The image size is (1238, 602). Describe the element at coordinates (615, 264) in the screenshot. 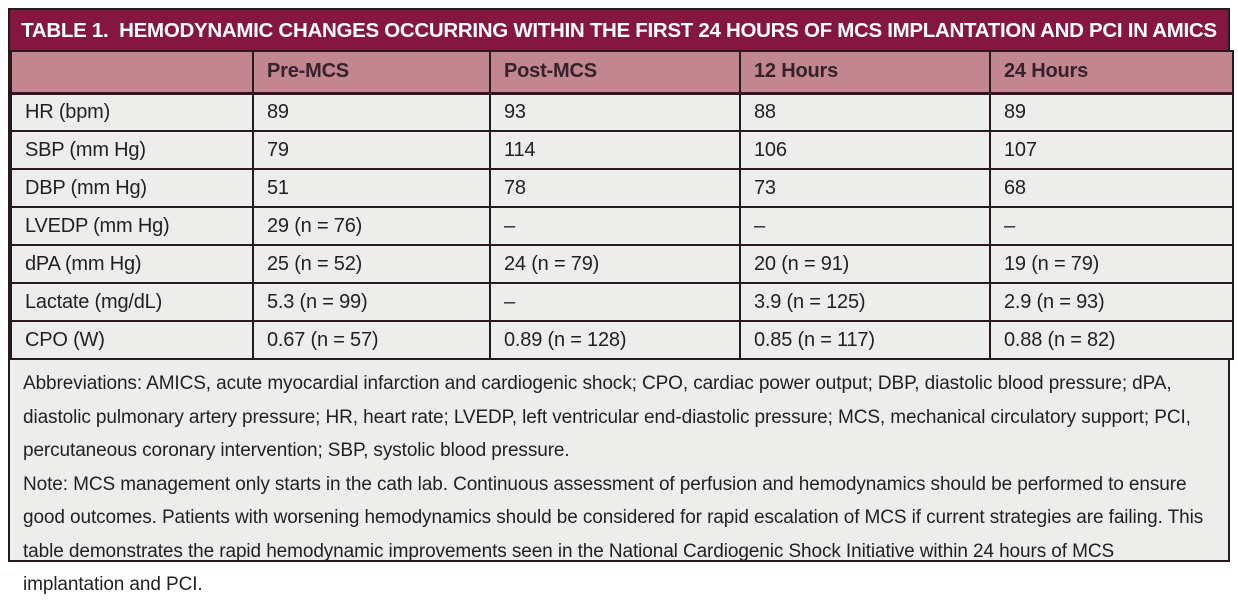

I see `cell: 24 (n = 79)` at that location.